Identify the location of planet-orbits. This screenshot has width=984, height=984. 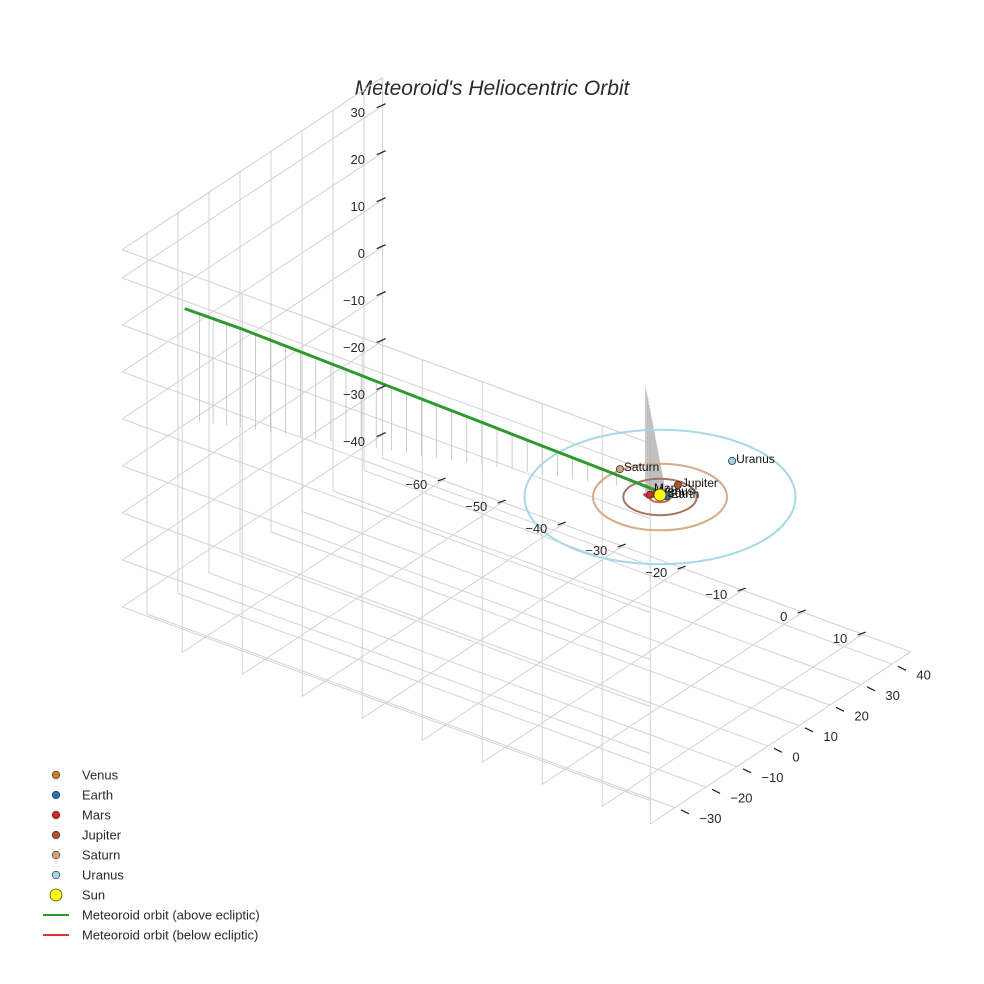
(660, 497).